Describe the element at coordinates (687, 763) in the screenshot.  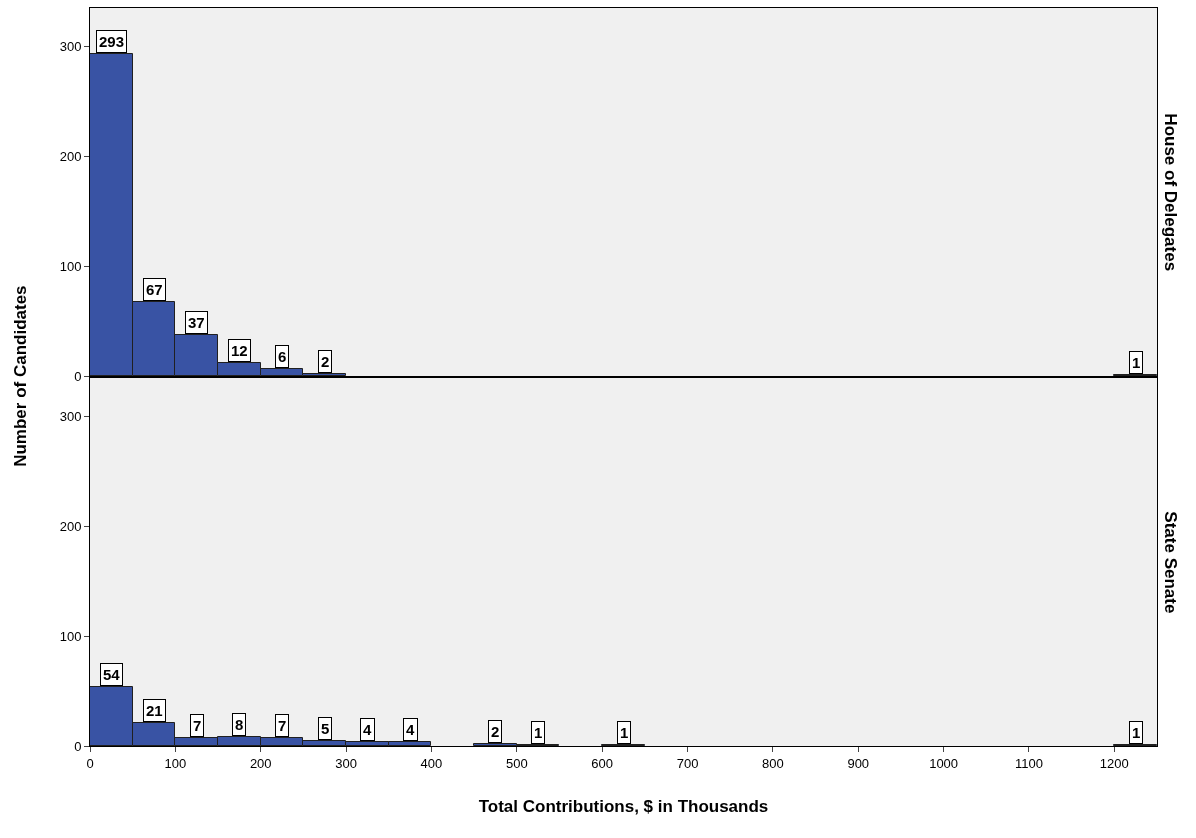
I see `x-tick-label: 700` at that location.